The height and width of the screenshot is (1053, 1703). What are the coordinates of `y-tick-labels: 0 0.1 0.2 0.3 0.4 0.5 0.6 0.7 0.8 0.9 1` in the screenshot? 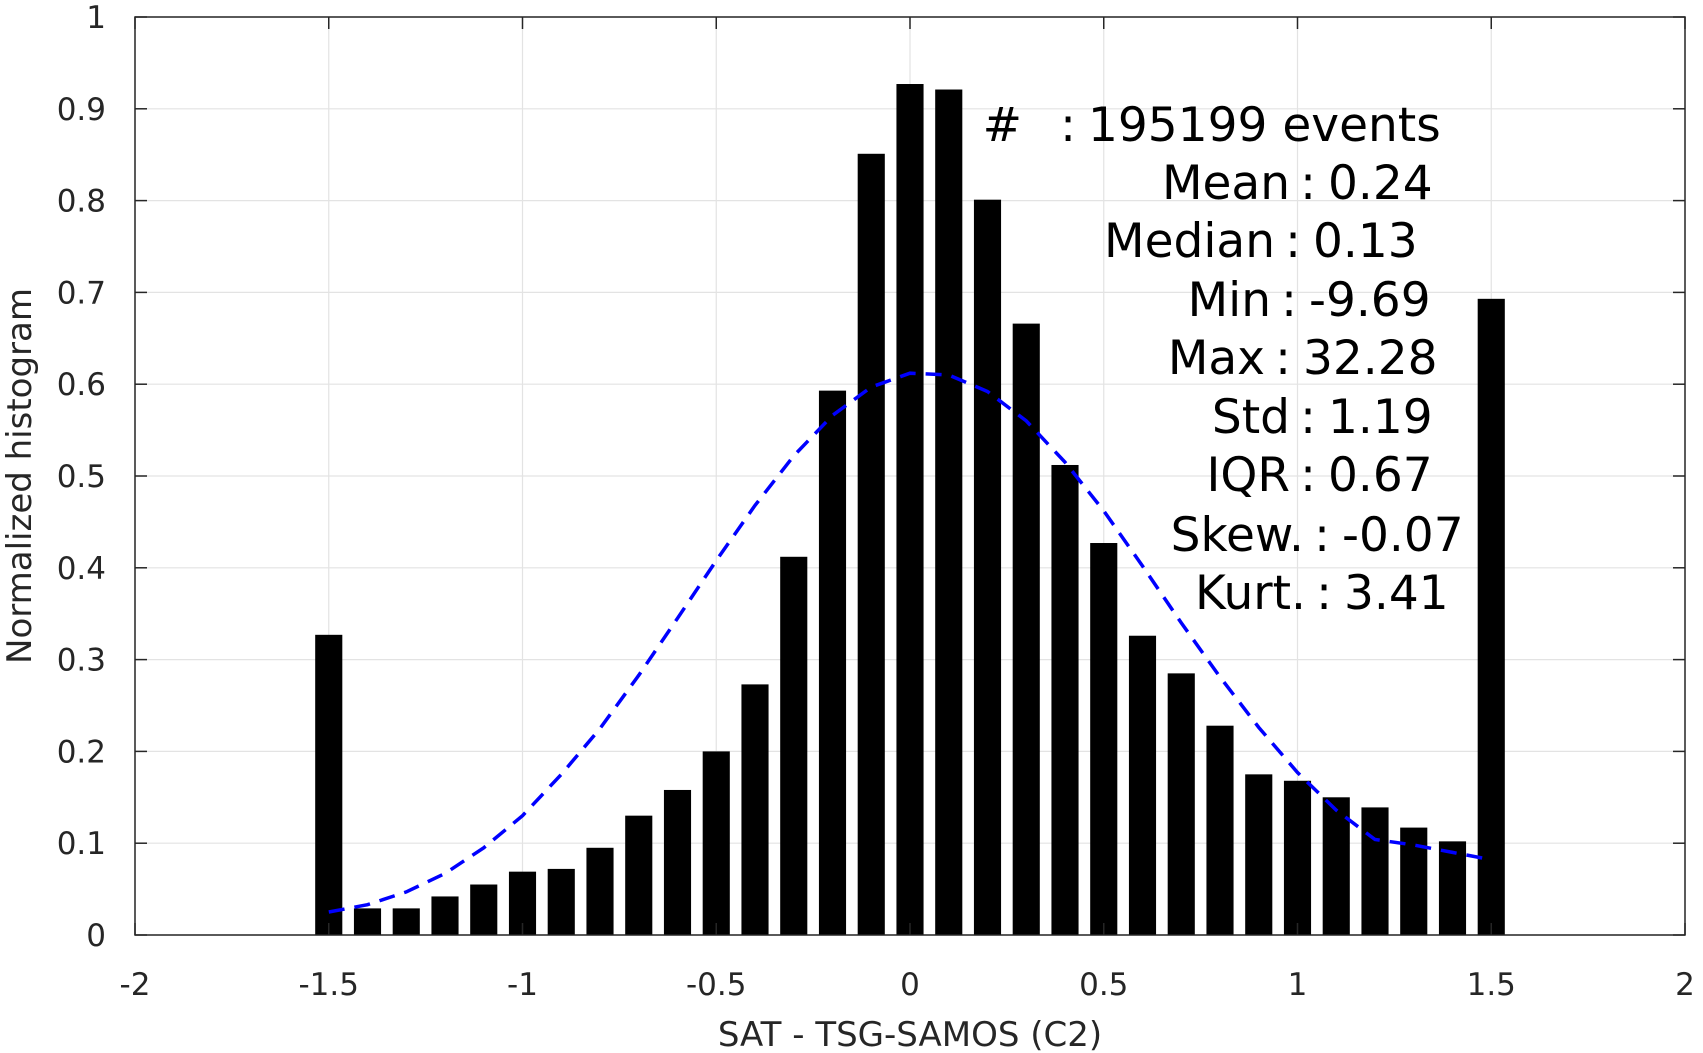 It's located at (81, 477).